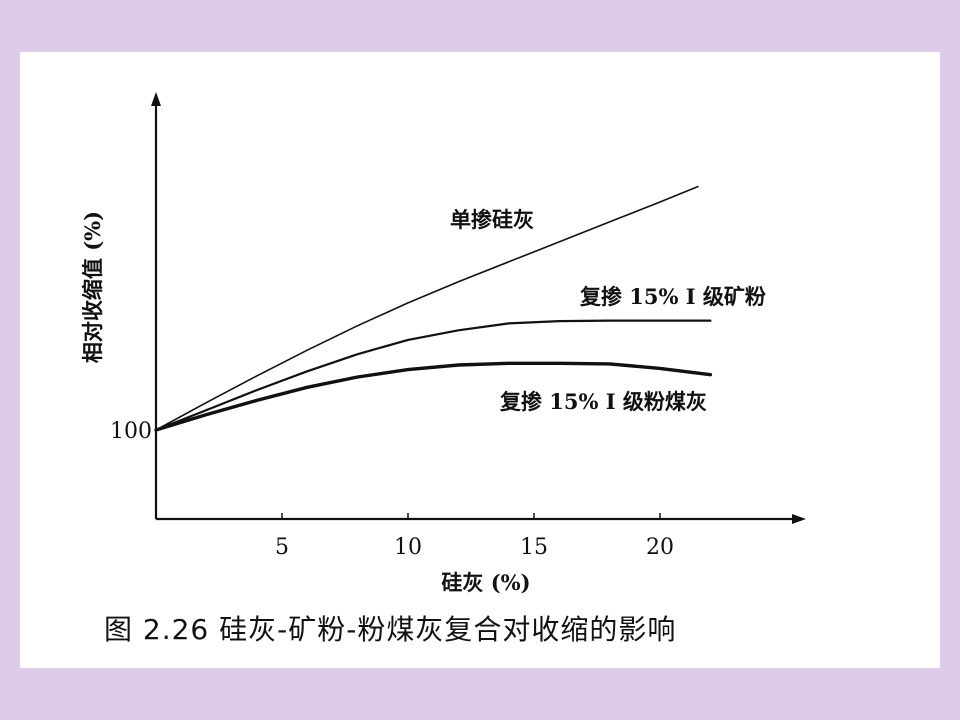 The height and width of the screenshot is (720, 960). What do you see at coordinates (156, 99) in the screenshot?
I see `y-axis-arrow` at bounding box center [156, 99].